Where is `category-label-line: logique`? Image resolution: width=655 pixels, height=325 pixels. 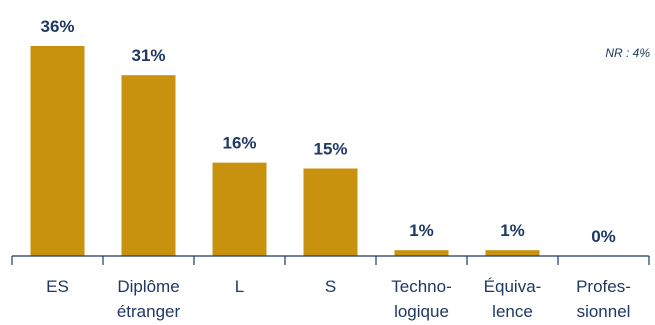
category-label-line: logique is located at coordinates (421, 311).